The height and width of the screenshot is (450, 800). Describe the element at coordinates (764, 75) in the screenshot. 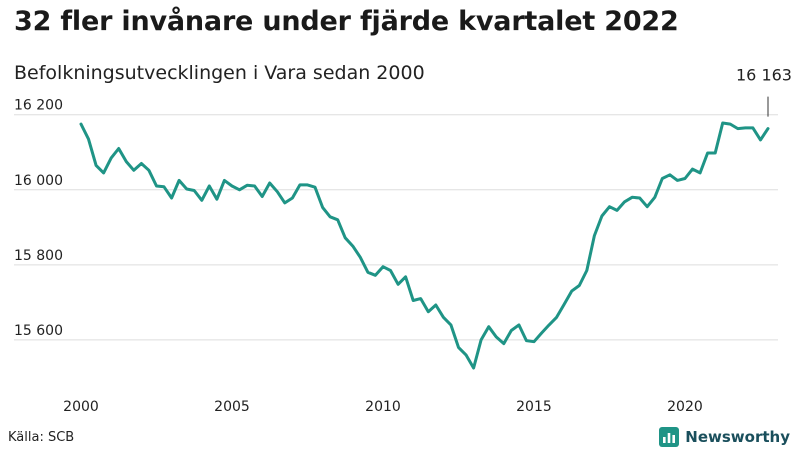

I see `annotation-label: 16 163` at that location.